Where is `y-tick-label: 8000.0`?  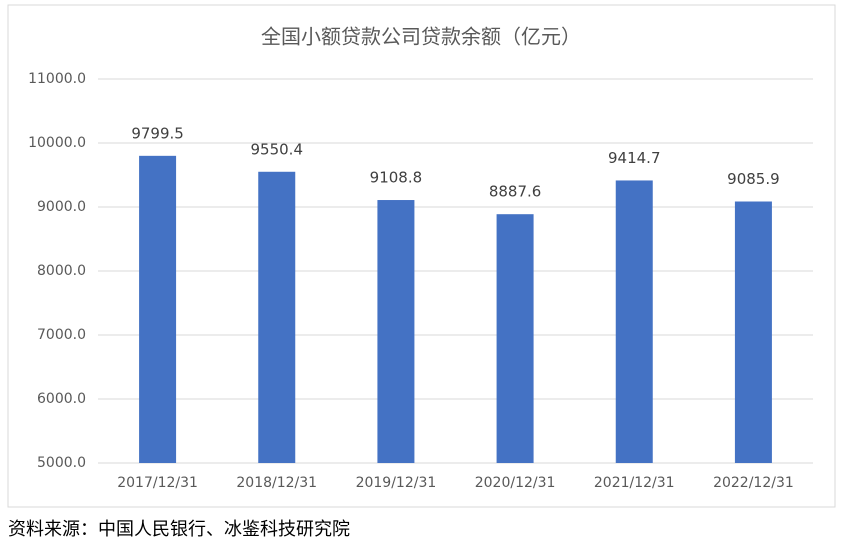 y-tick-label: 8000.0 is located at coordinates (61, 271).